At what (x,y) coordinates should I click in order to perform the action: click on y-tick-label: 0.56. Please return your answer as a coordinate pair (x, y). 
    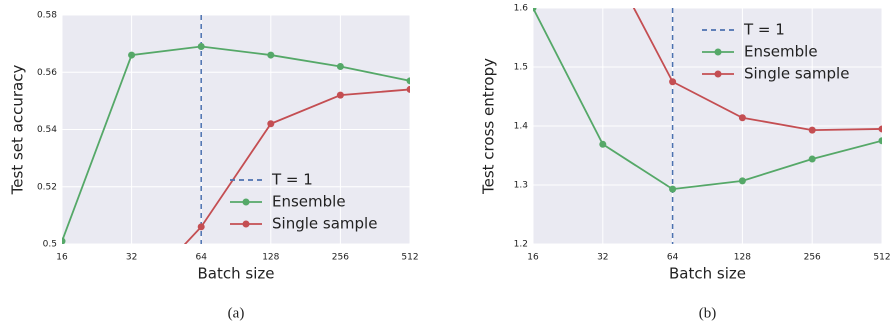
    Looking at the image, I should click on (47, 73).